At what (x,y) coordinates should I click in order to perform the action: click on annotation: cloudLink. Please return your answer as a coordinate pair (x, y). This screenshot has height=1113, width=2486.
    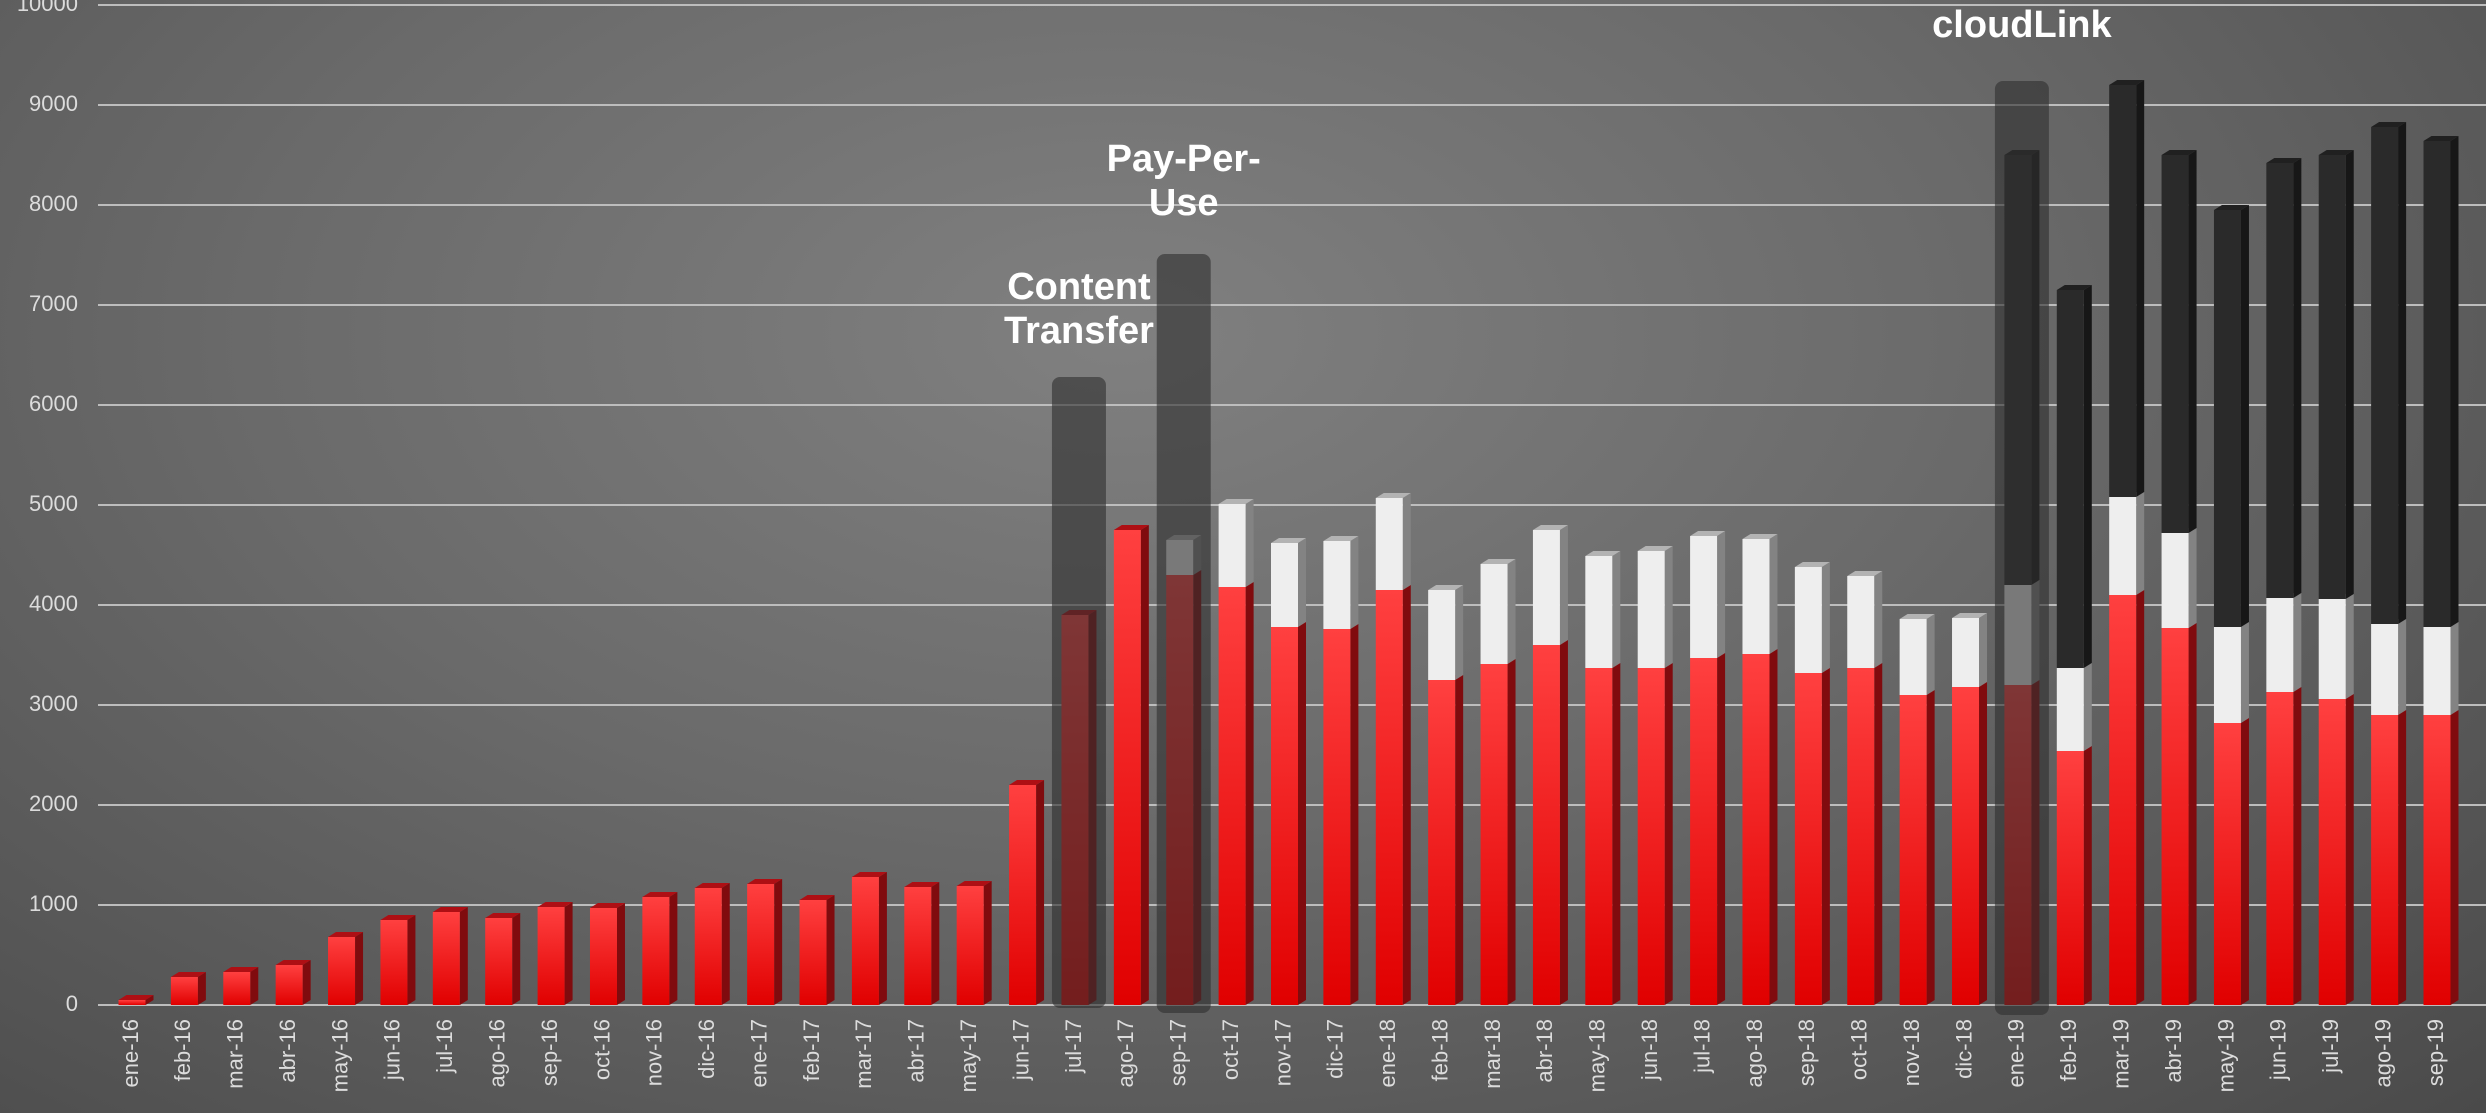
    Looking at the image, I should click on (2022, 25).